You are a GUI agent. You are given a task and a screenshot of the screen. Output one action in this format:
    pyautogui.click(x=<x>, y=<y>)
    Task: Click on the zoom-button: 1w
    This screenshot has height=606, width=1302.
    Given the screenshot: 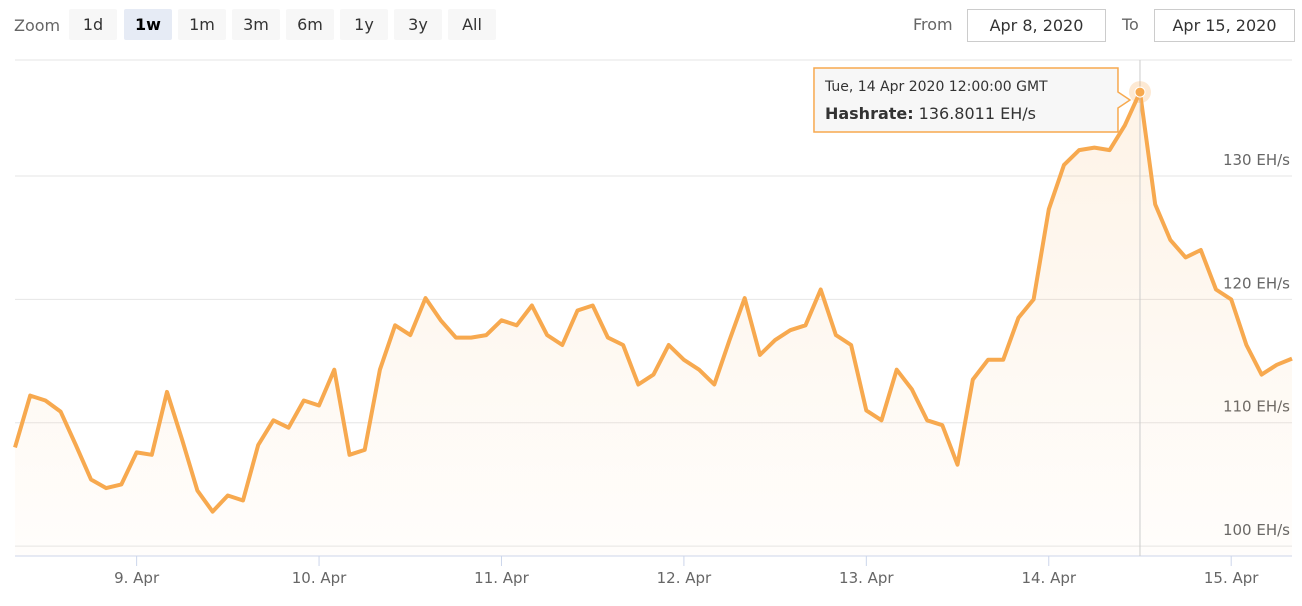 What is the action you would take?
    pyautogui.click(x=148, y=24)
    